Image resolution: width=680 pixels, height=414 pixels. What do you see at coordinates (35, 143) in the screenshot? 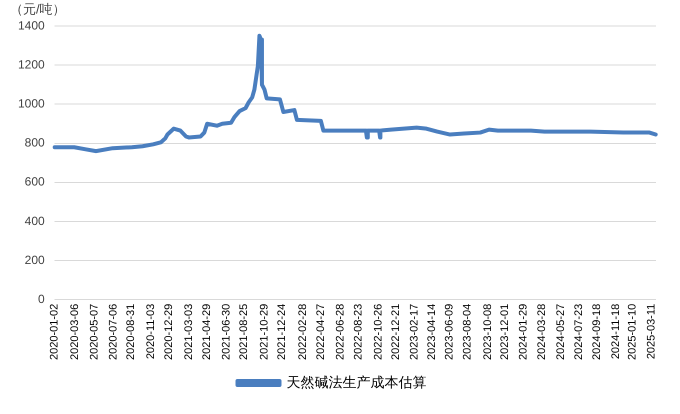
I see `y-tick-label: 800` at bounding box center [35, 143].